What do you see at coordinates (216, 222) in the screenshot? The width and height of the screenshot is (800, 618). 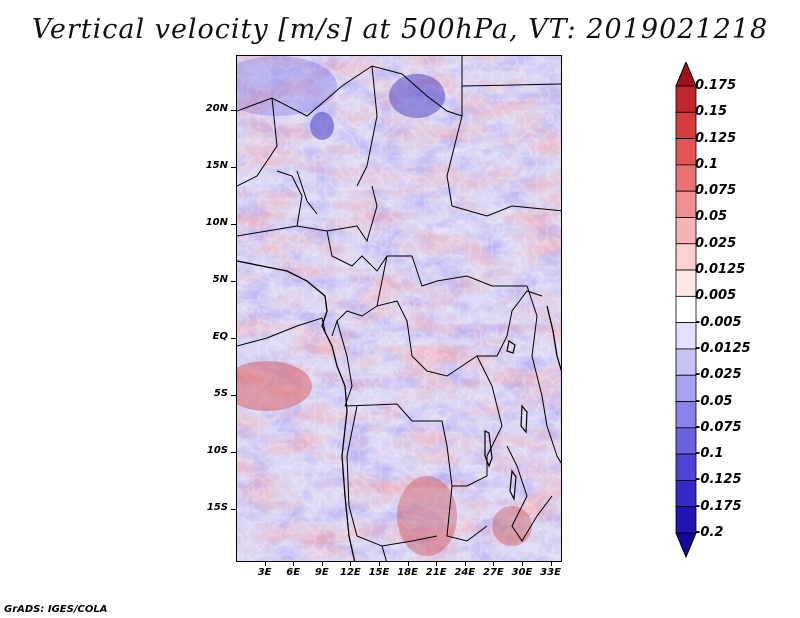 I see `lat-tick-label: 10N` at bounding box center [216, 222].